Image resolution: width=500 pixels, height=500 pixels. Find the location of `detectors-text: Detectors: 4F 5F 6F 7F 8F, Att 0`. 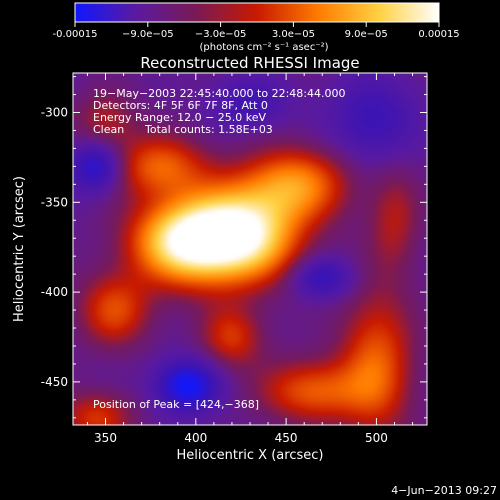

detectors-text: Detectors: 4F 5F 6F 7F 8F, Att 0 is located at coordinates (180, 105).